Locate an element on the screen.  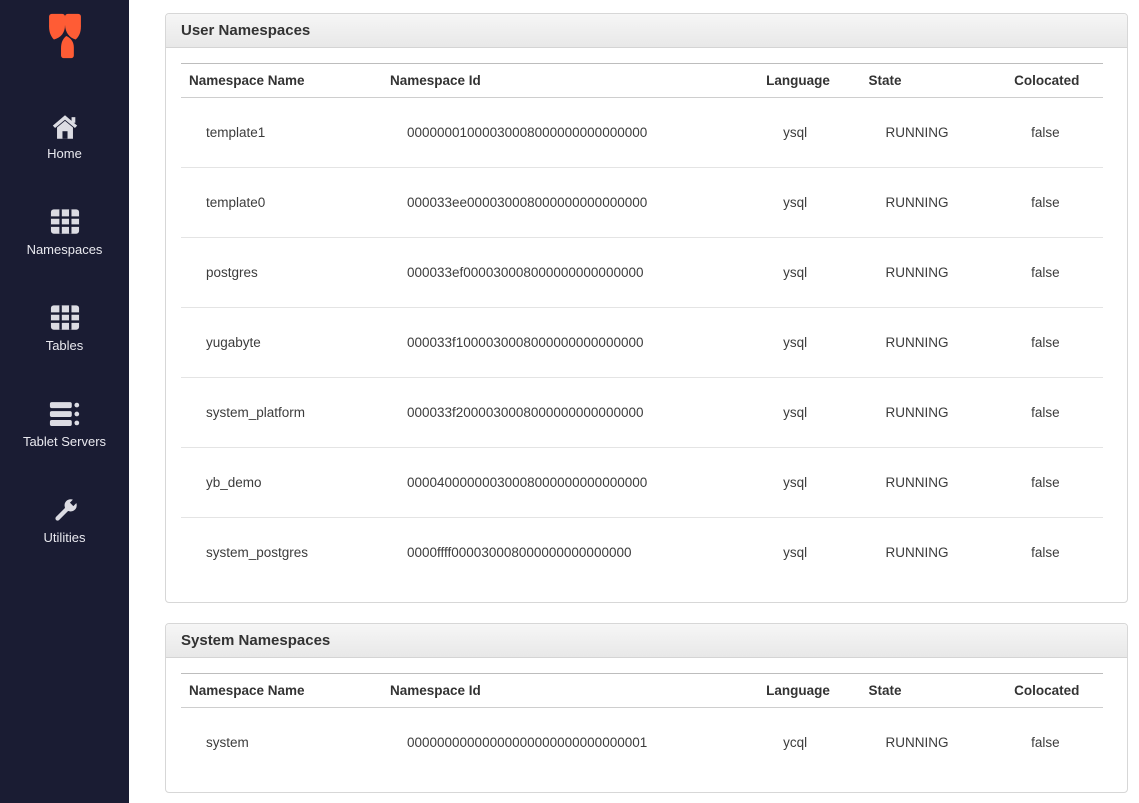
table-cell: 00000001000030008000000000000000 is located at coordinates (527, 132).